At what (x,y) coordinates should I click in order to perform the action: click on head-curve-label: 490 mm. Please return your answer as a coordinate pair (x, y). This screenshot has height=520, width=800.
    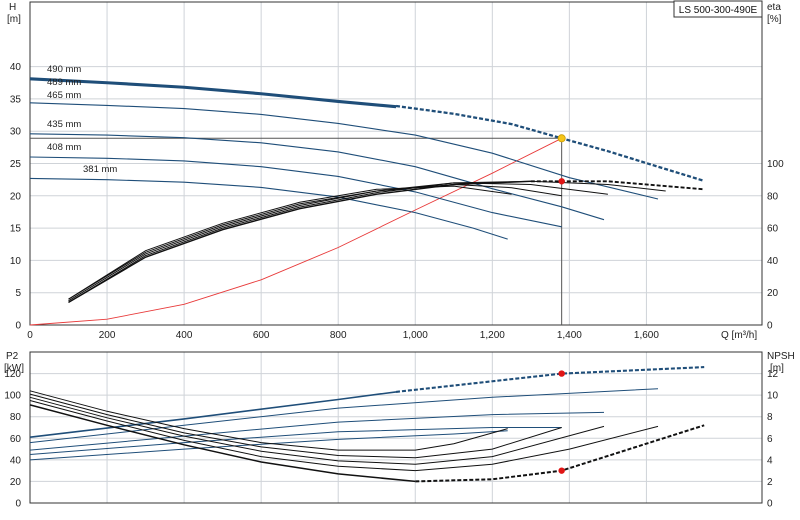
    Looking at the image, I should click on (64, 69).